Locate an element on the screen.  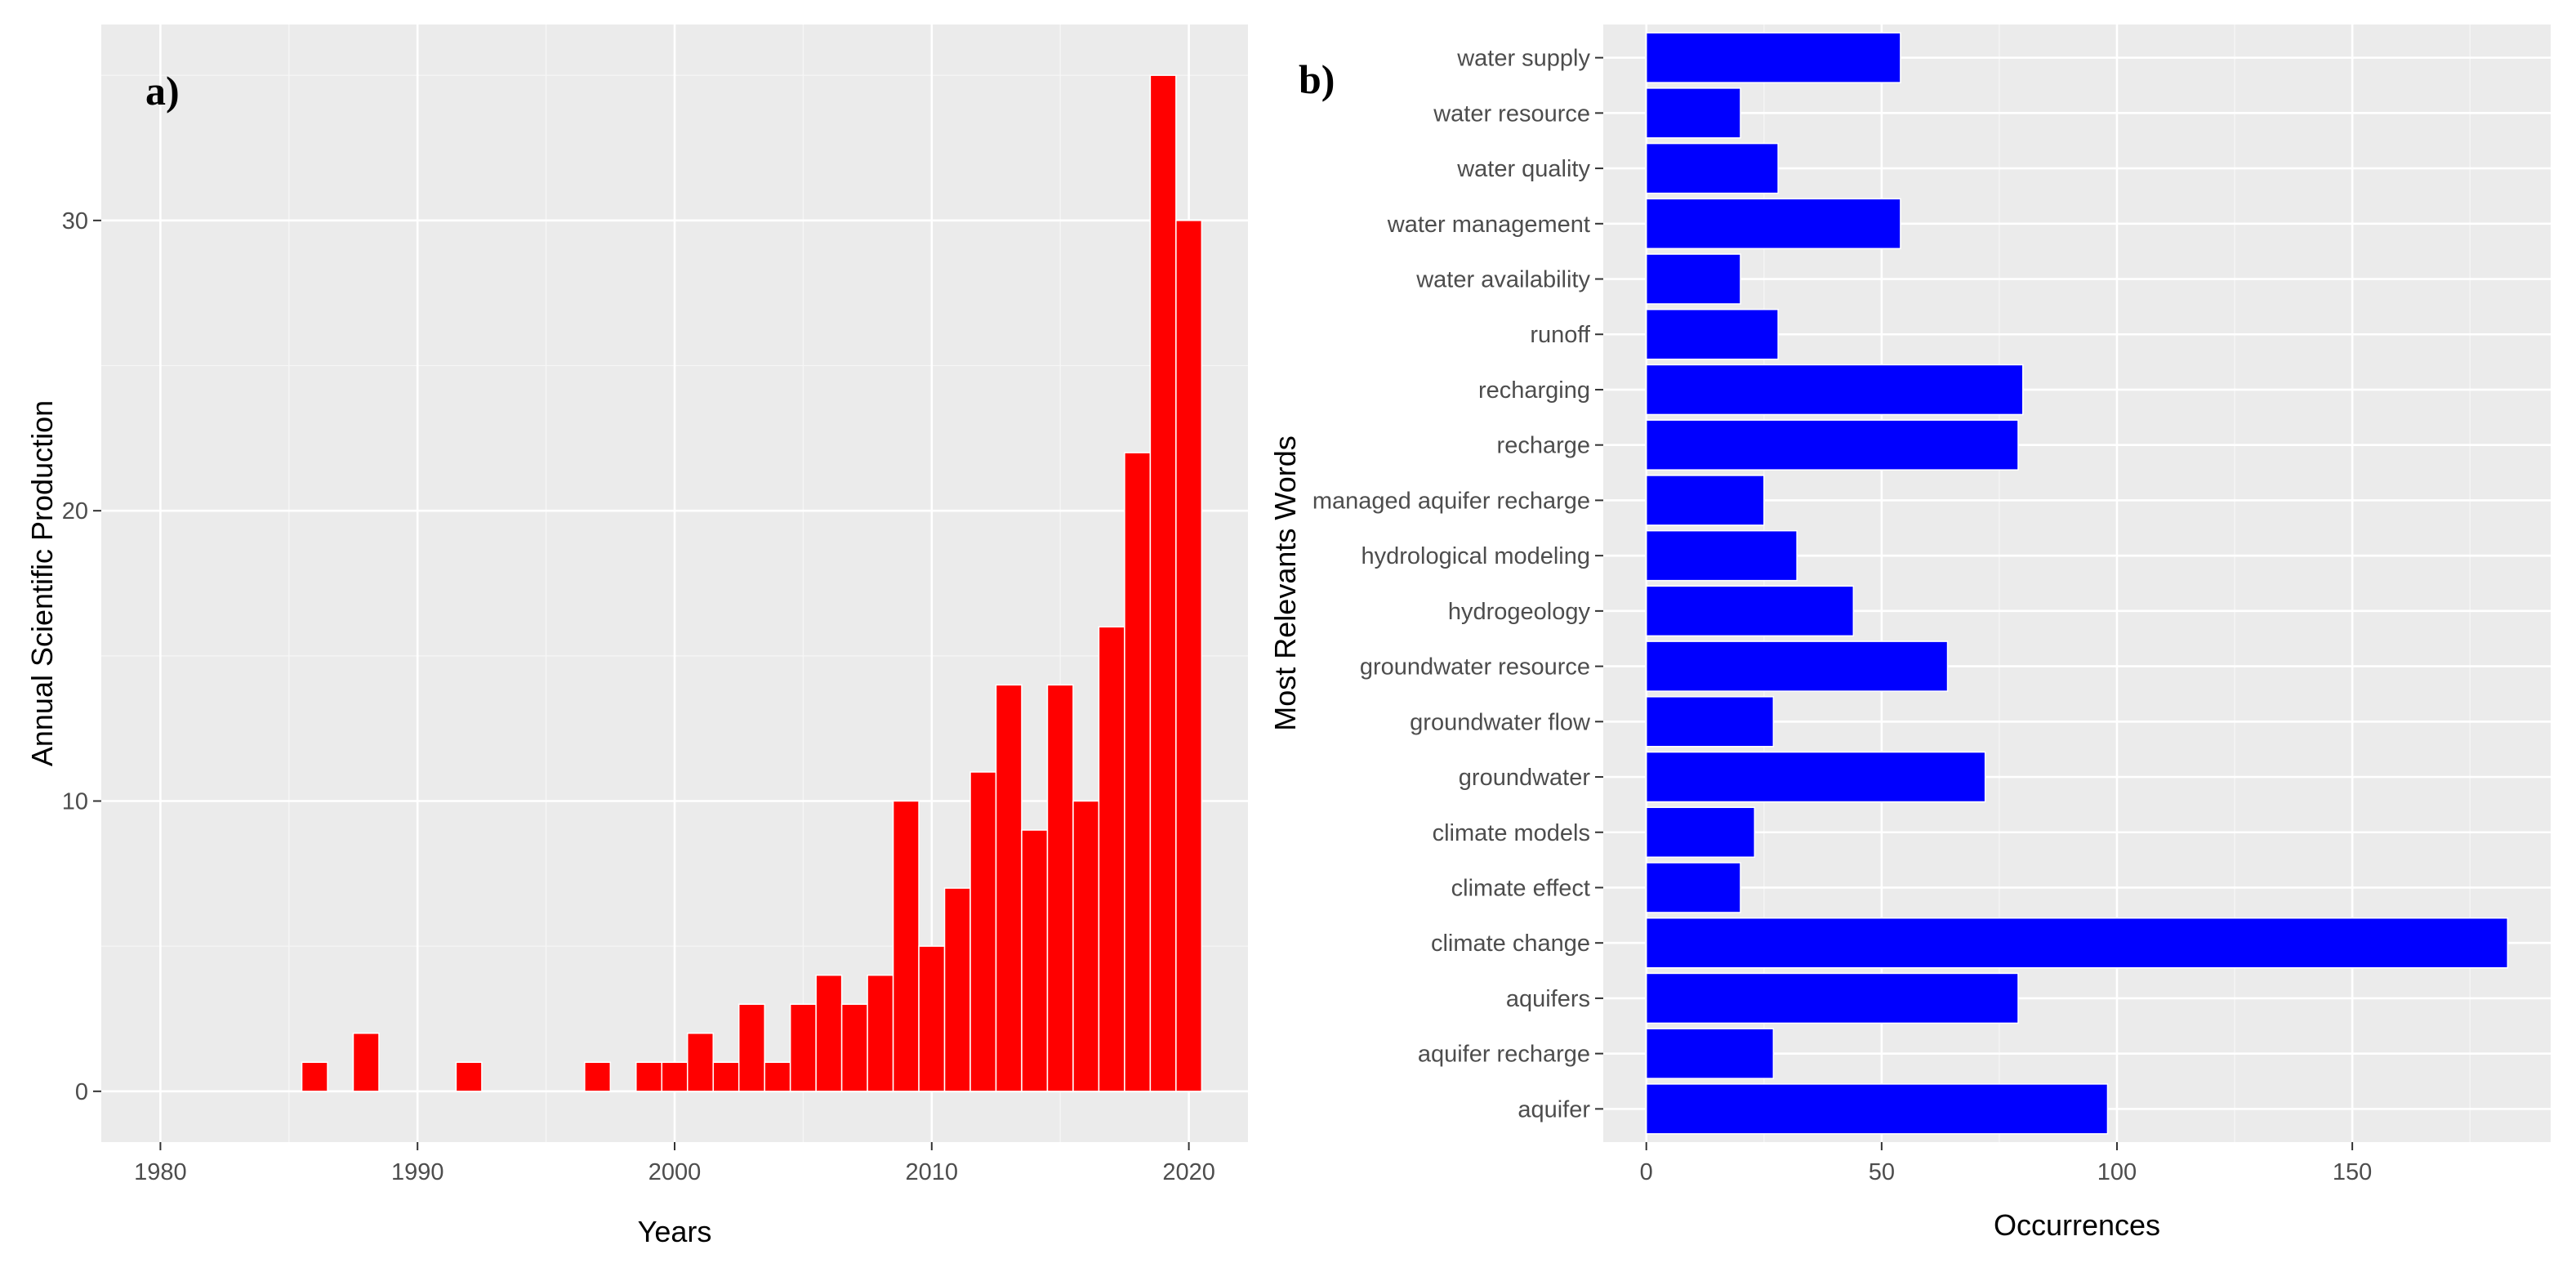
chart-b-category-label: aquifer recharge is located at coordinates (1504, 1055).